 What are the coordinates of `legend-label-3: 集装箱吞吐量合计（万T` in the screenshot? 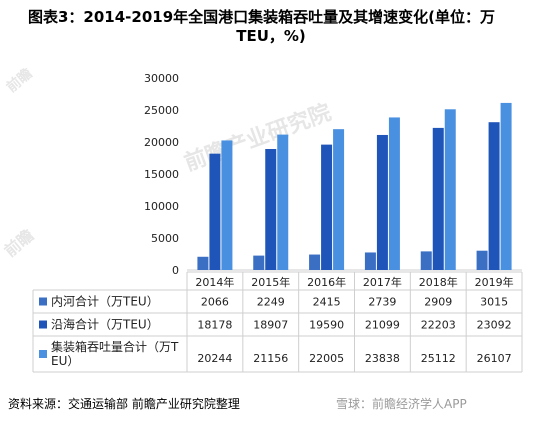 It's located at (115, 346).